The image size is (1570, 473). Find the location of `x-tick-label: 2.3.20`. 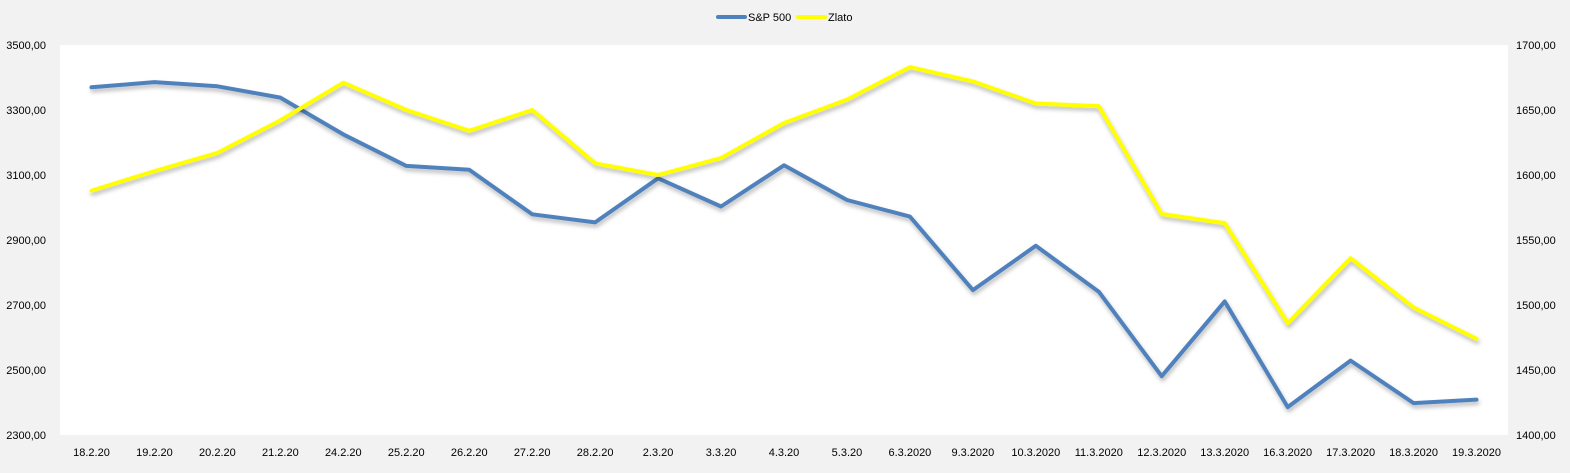

x-tick-label: 2.3.20 is located at coordinates (658, 453).